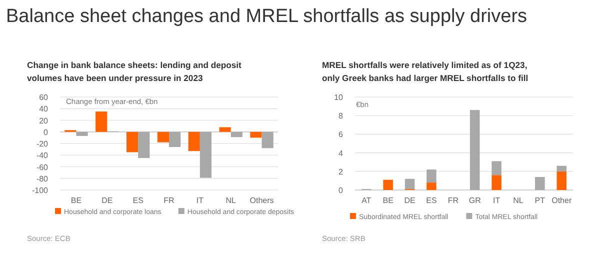  I want to click on y-tick-label: 40, so click(44, 109).